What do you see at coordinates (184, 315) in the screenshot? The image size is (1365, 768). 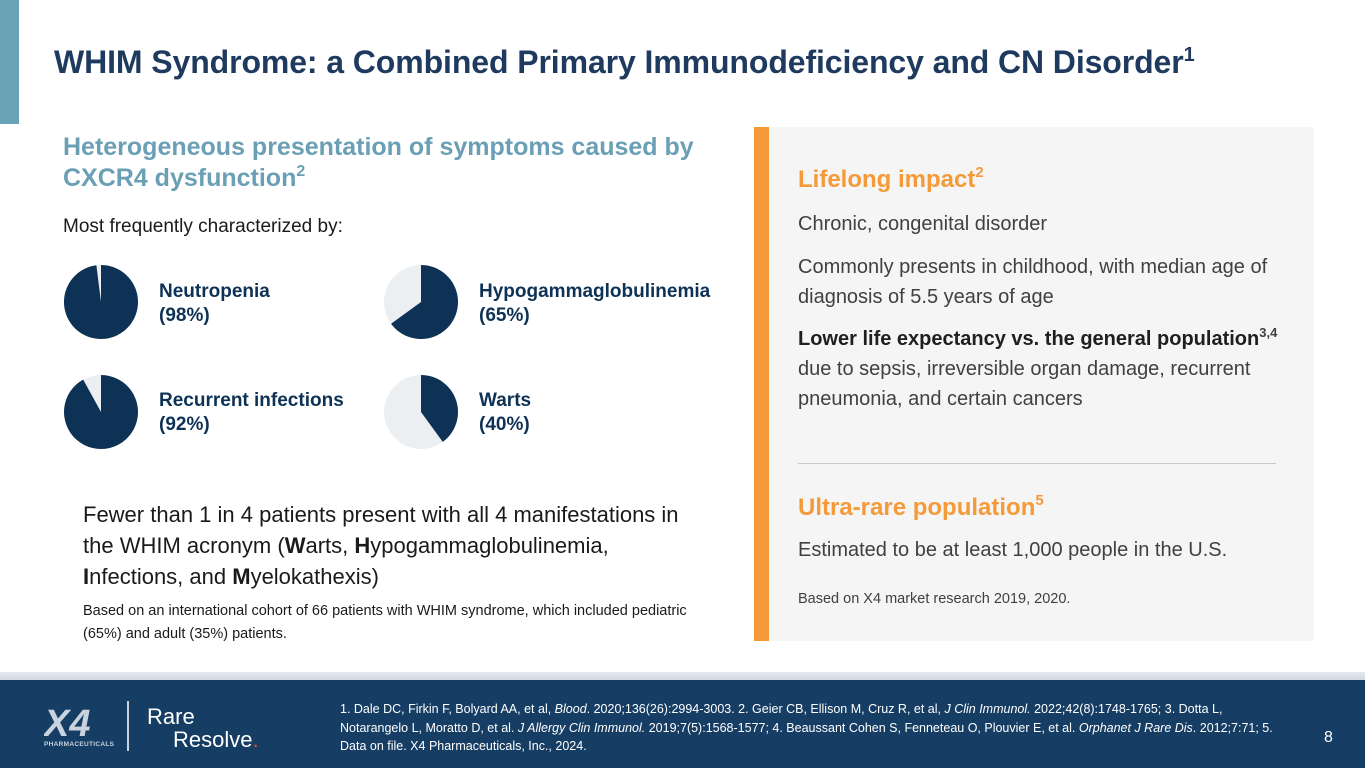 I see `neutropenia-percent: (98%)` at bounding box center [184, 315].